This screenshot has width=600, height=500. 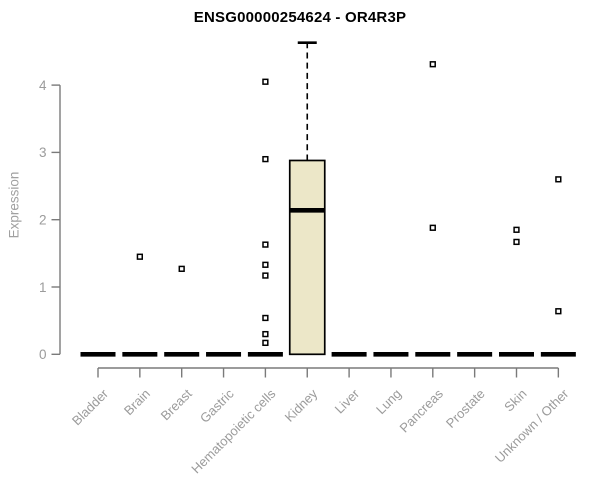 What do you see at coordinates (43, 152) in the screenshot?
I see `y-axis-tick-label: 3` at bounding box center [43, 152].